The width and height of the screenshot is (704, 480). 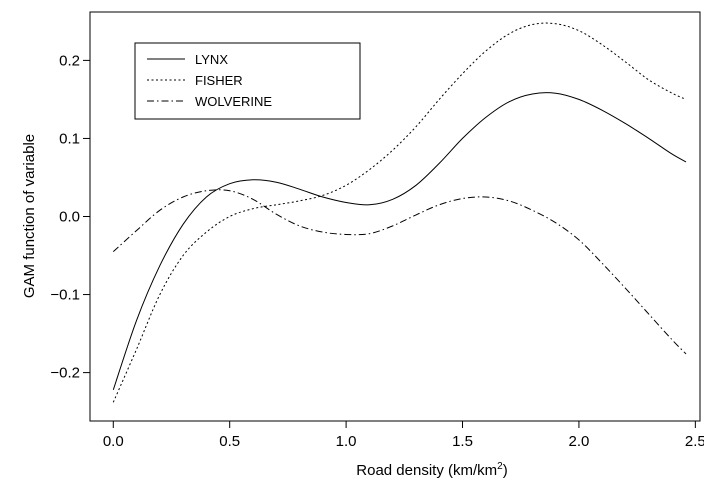 What do you see at coordinates (426, 470) in the screenshot?
I see `x-axis-title-main: Road density (km/km` at bounding box center [426, 470].